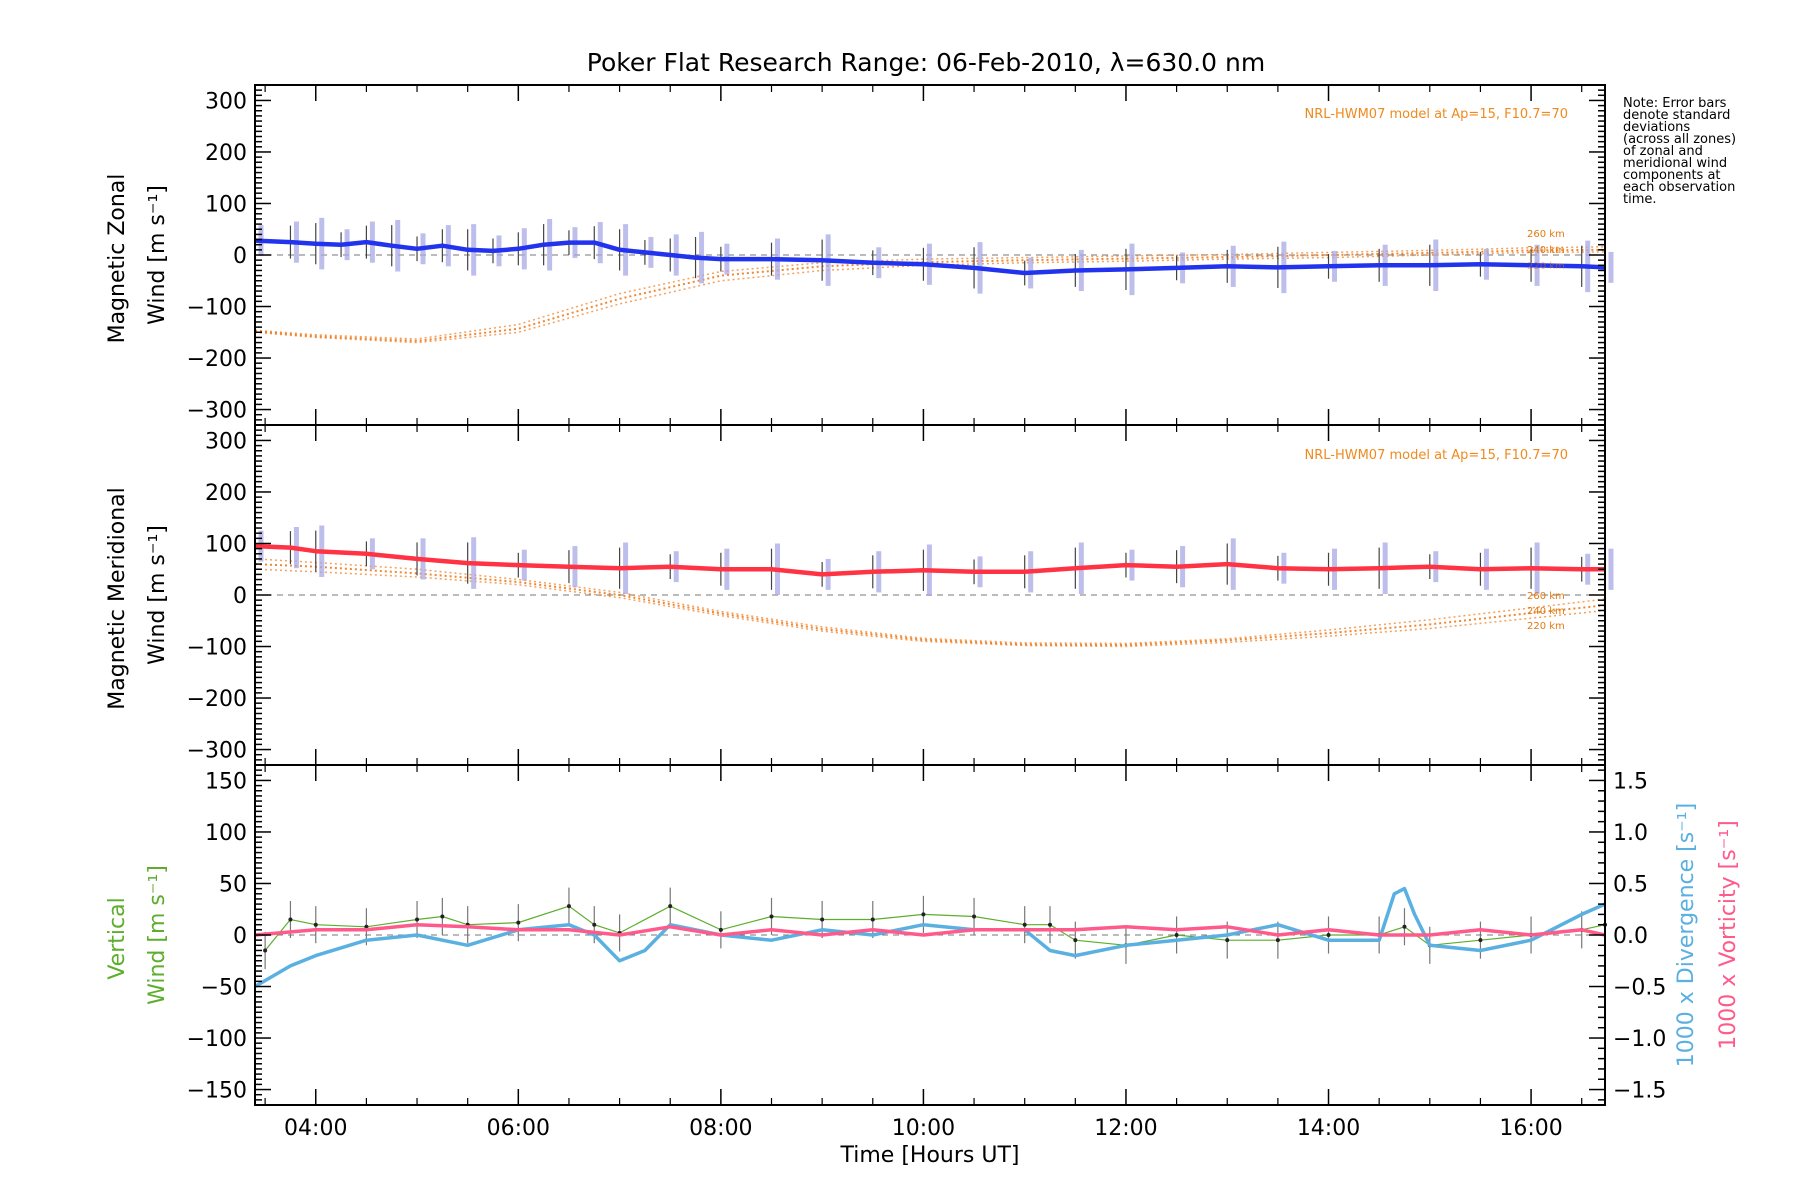 This screenshot has height=1200, width=1800. Describe the element at coordinates (226, 833) in the screenshot. I see `vertical-y-tick-label: 100` at that location.